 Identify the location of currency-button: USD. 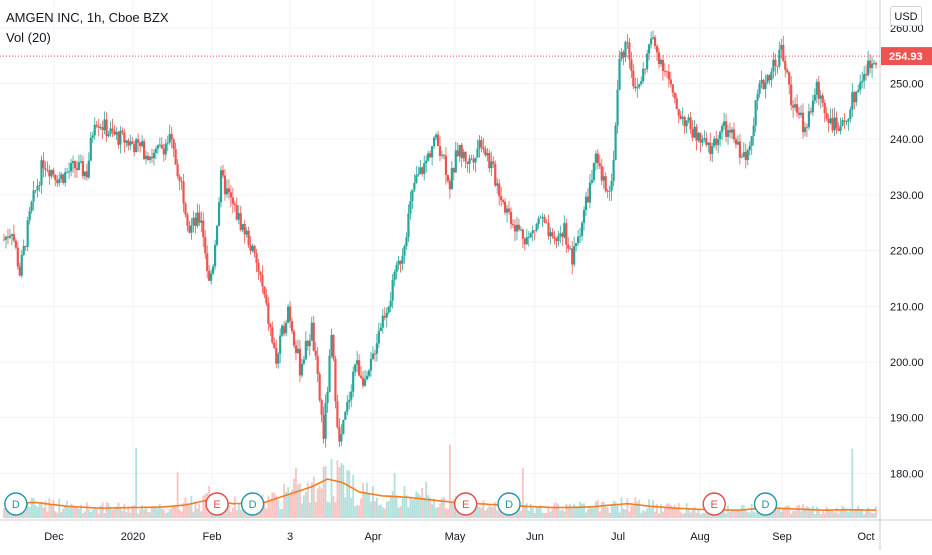
(906, 16).